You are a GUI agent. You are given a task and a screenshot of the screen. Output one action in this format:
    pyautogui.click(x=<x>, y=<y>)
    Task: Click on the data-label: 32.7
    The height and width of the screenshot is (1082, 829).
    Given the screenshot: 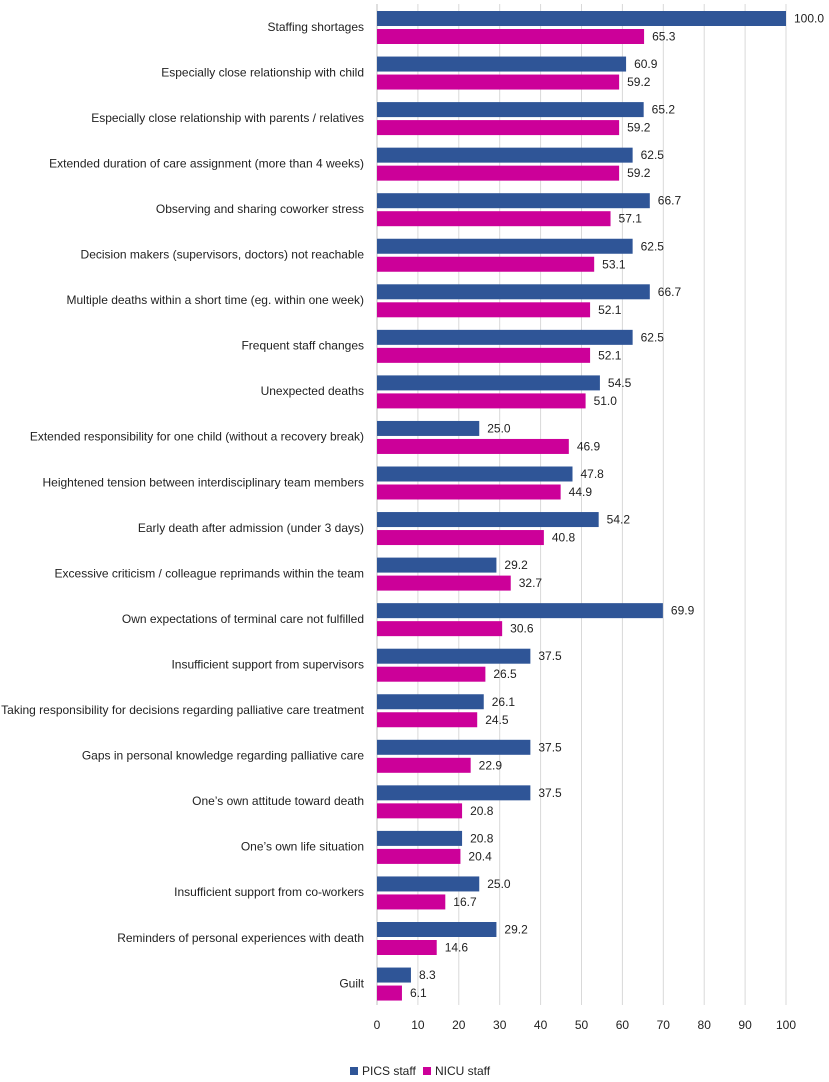 What is the action you would take?
    pyautogui.click(x=531, y=583)
    